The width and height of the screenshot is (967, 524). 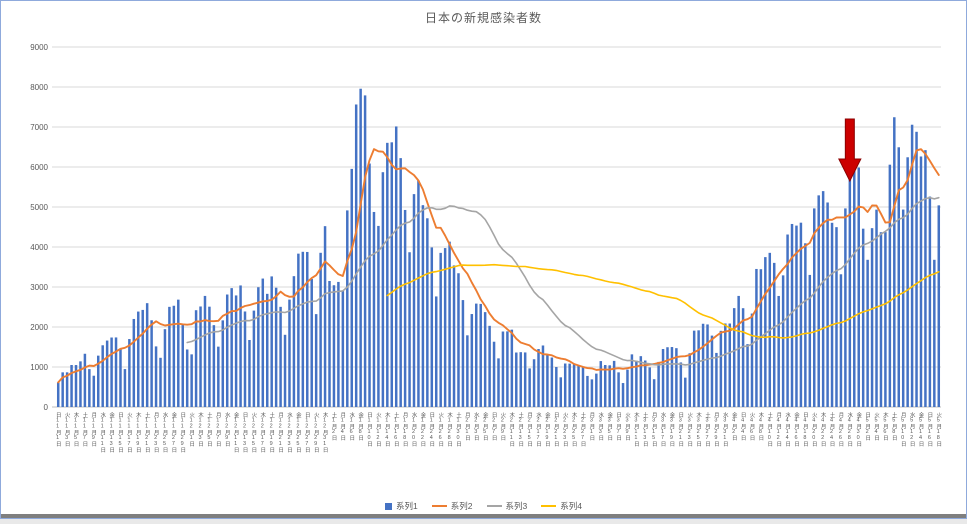 I want to click on x-tick-label: 金3月5日, so click(x=609, y=426).